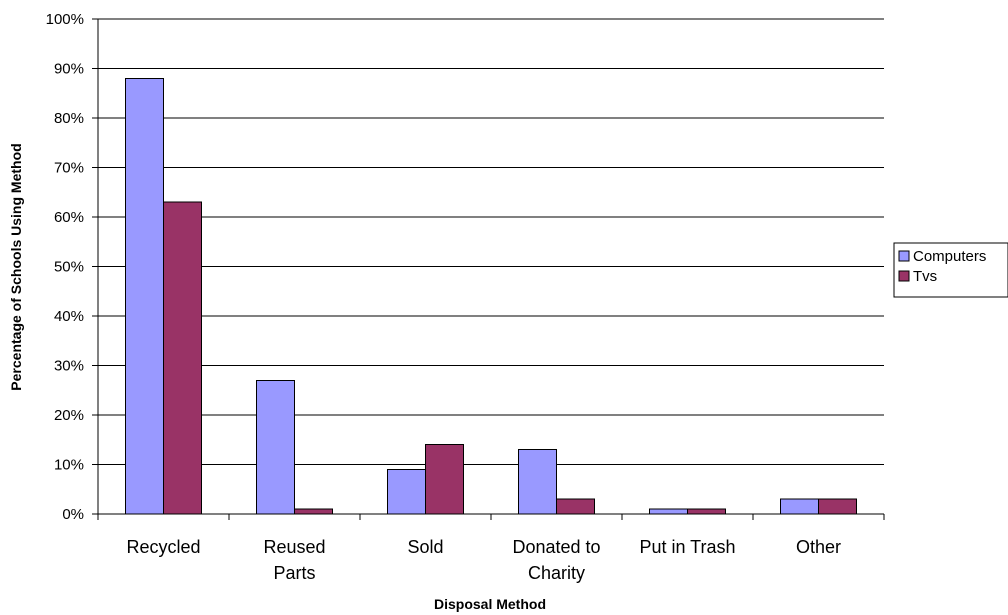  I want to click on y-tick-label: 60%, so click(69, 217).